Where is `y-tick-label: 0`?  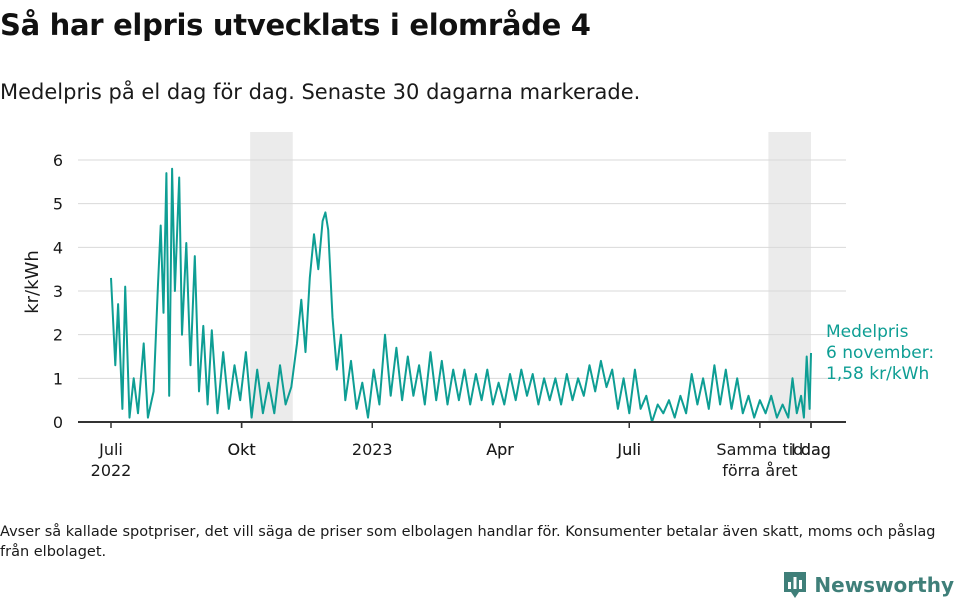
y-tick-label: 0 is located at coordinates (58, 422).